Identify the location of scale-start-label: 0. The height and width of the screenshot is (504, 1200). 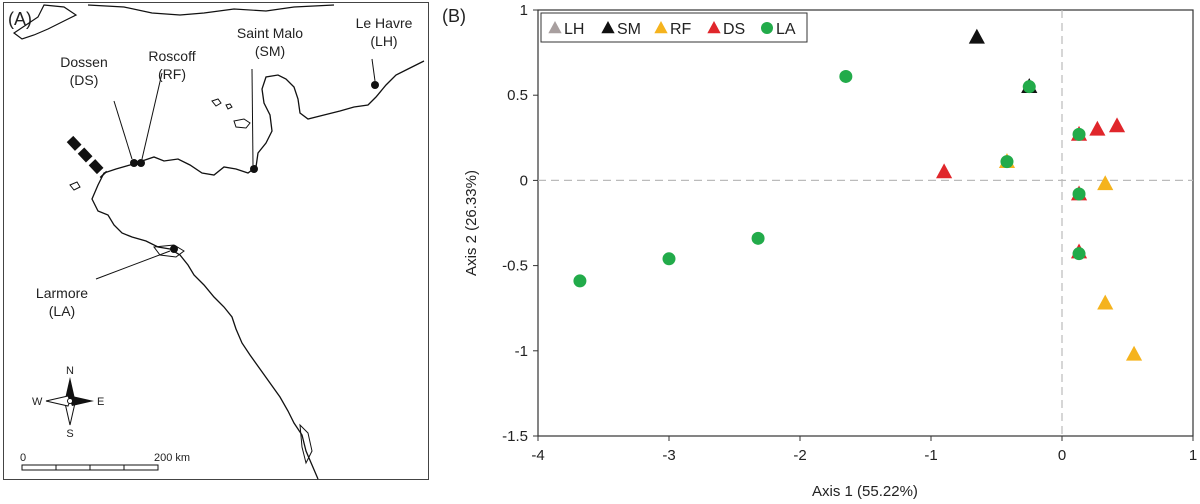
(23, 458).